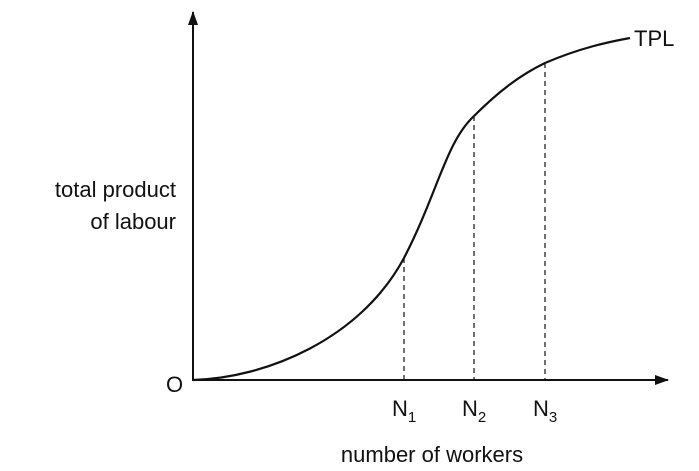  Describe the element at coordinates (474, 221) in the screenshot. I see `dashed-guides` at that location.